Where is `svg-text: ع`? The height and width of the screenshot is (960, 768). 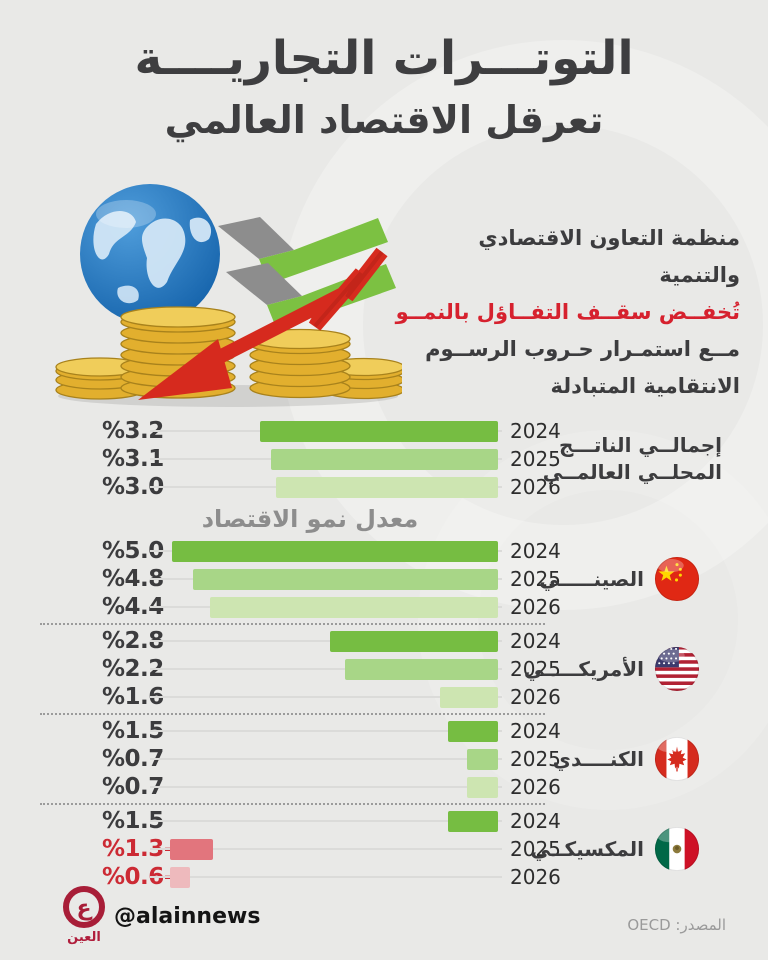 svg-text: ع is located at coordinates (84, 908).